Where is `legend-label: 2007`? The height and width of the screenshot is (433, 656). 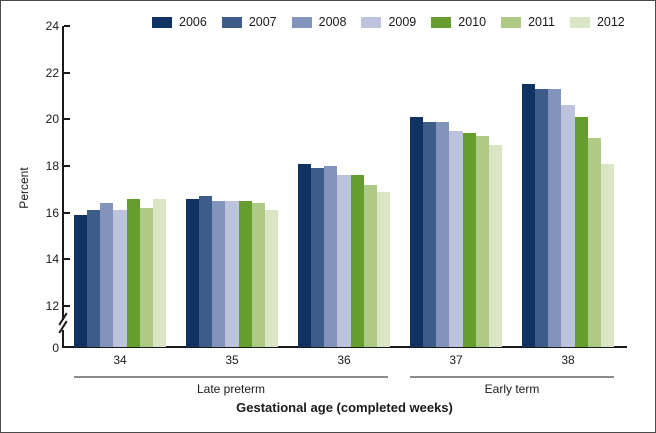 legend-label: 2007 is located at coordinates (262, 22).